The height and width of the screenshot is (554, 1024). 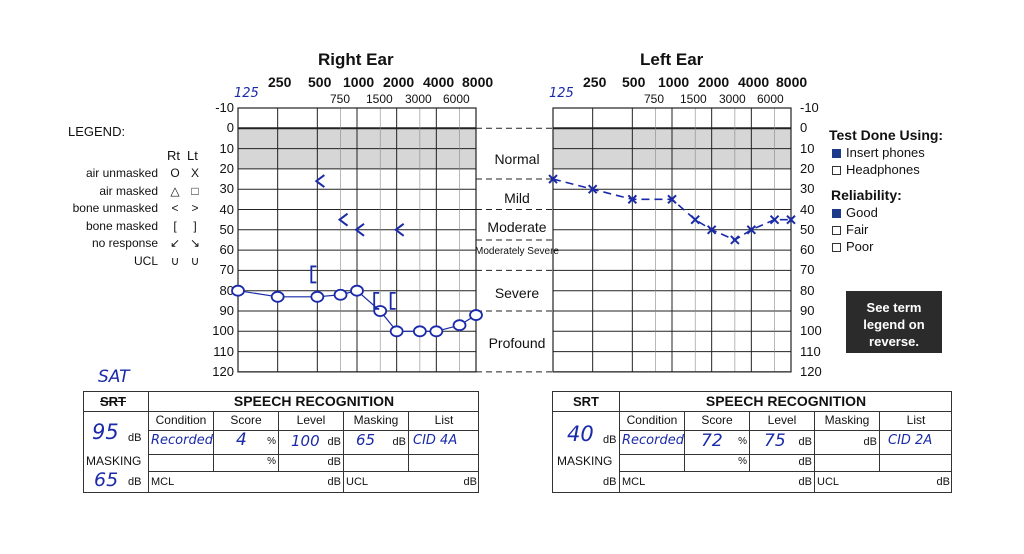 I want to click on severity-normal: Normal, so click(x=517, y=159).